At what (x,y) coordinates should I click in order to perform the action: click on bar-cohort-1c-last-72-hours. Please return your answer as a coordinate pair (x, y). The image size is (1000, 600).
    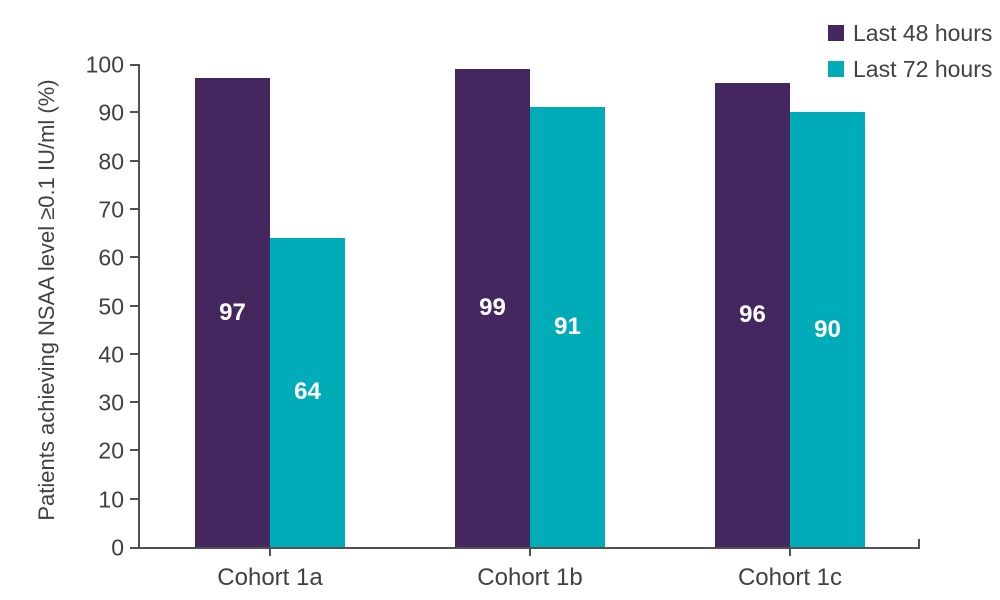
    Looking at the image, I should click on (827, 329).